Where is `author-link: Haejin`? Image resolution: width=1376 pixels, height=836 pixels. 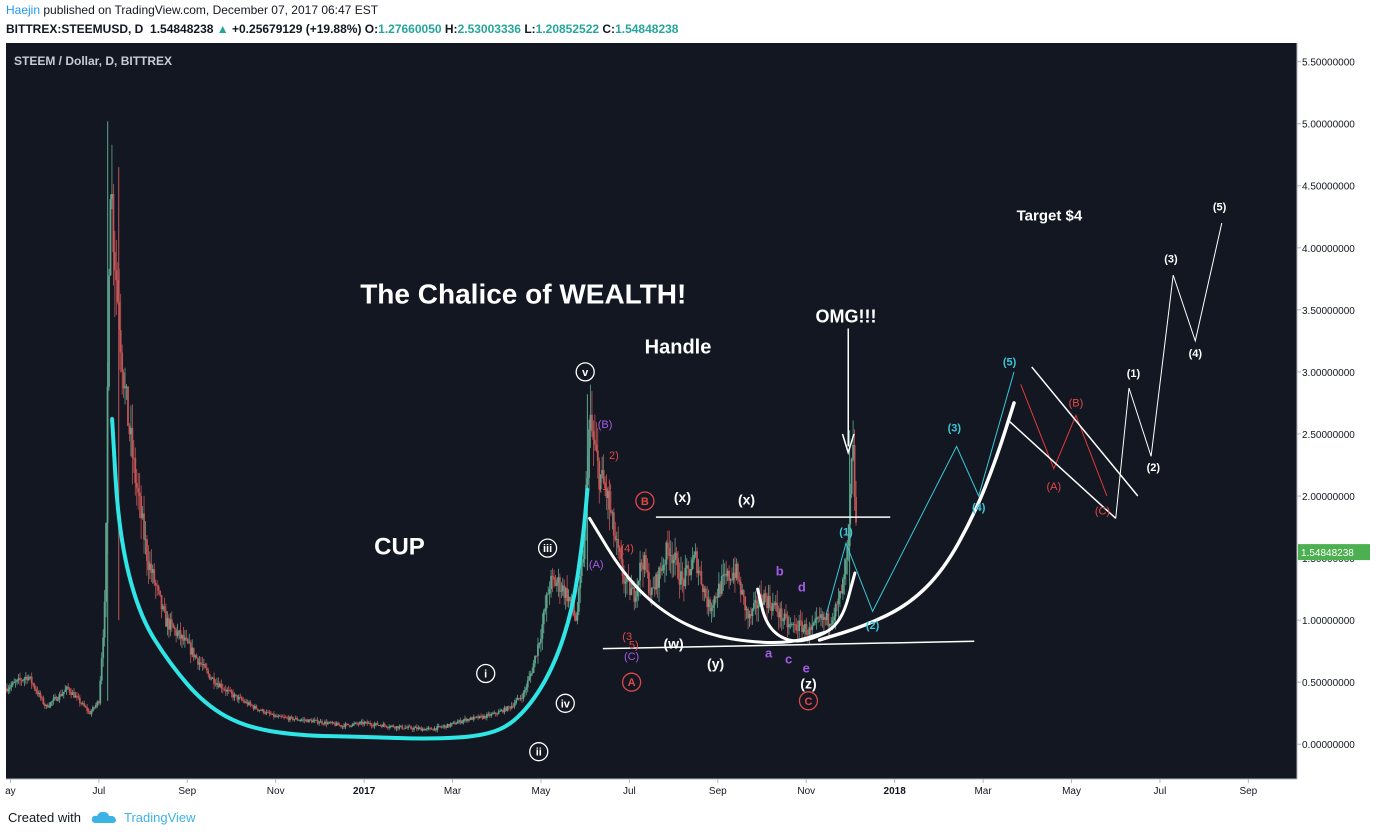 author-link: Haejin is located at coordinates (23, 10).